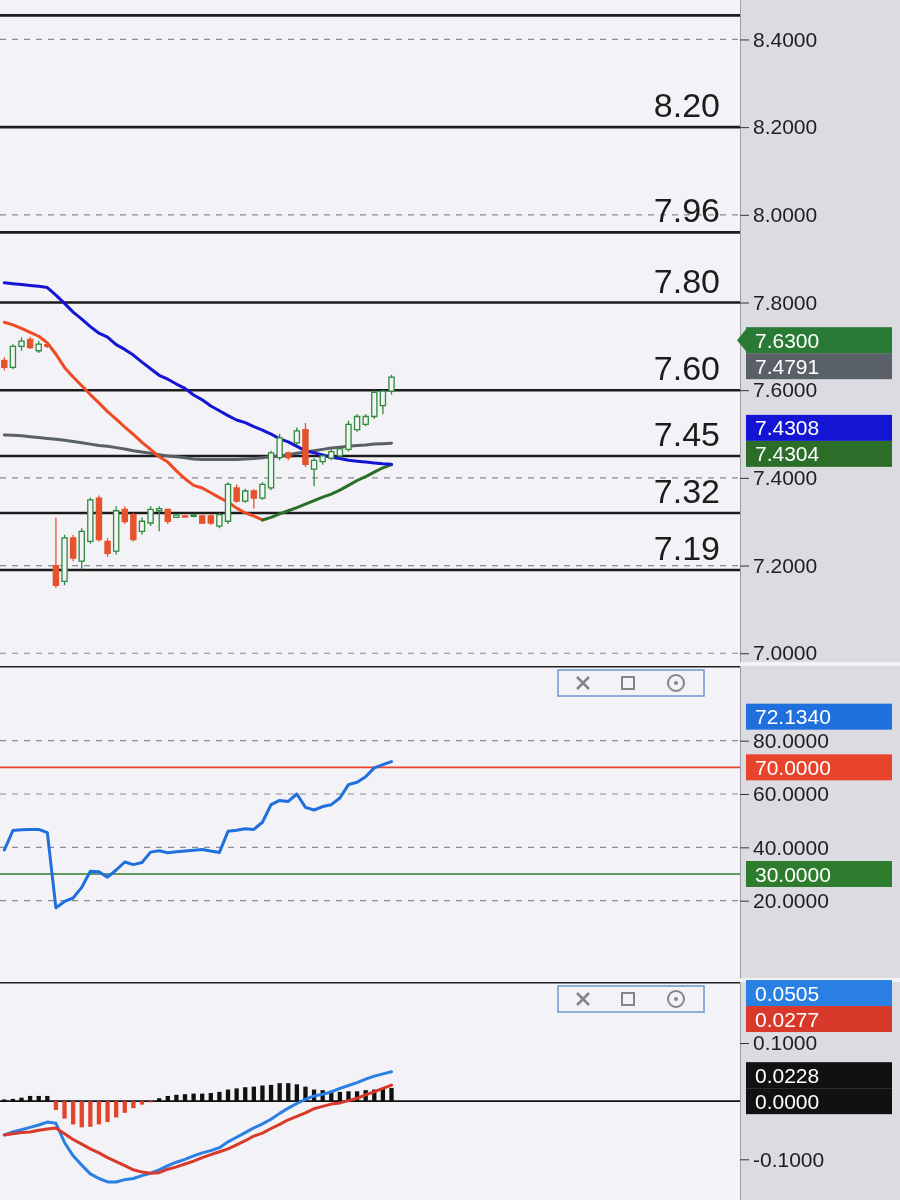  I want to click on y-tick-label: 8.2000, so click(785, 127).